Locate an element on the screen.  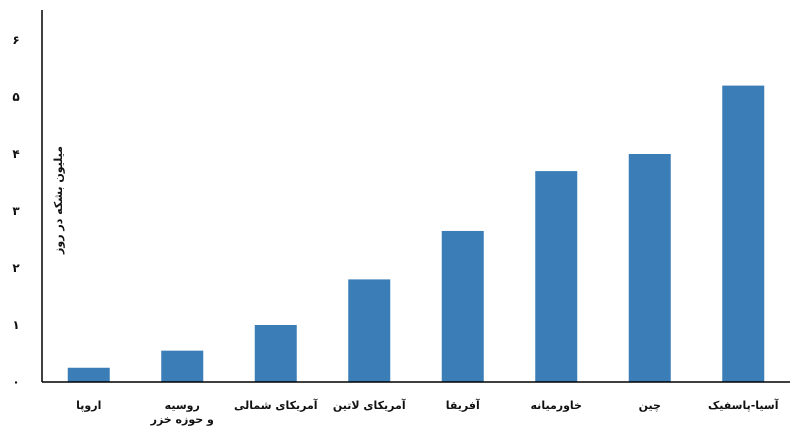
x-category-label: روسیه is located at coordinates (182, 405).